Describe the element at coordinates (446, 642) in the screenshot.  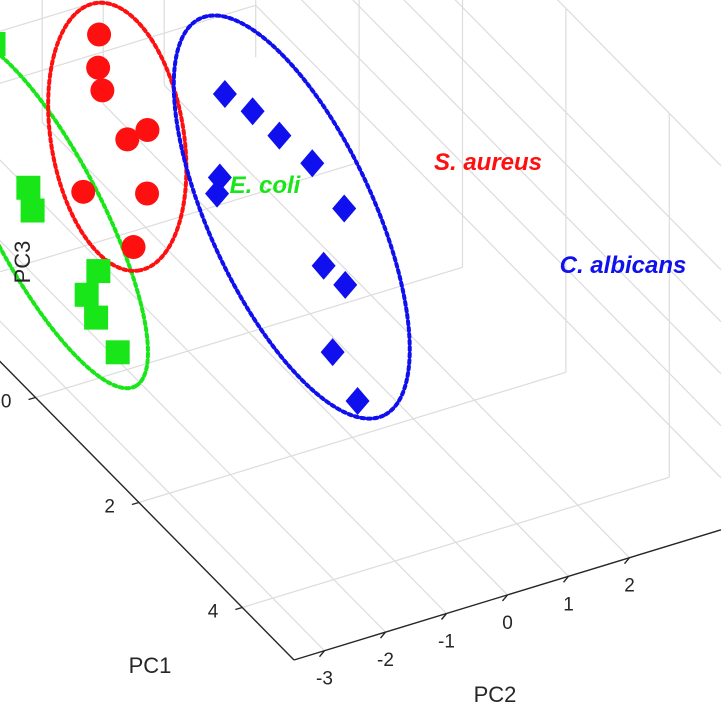
I see `pc2-tick-label: -1` at that location.